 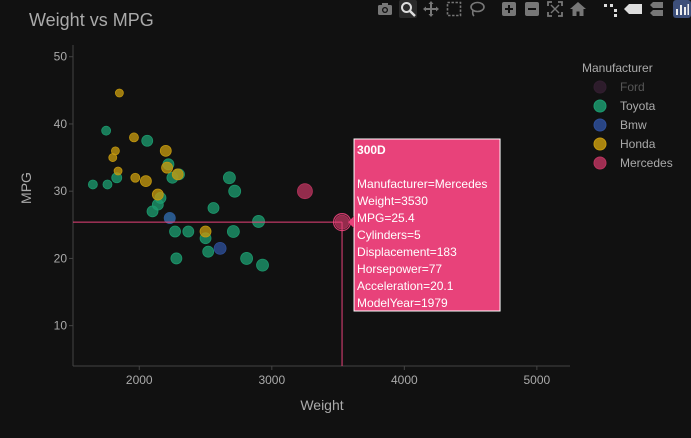 I want to click on x-tick-label: 3000, so click(x=271, y=380).